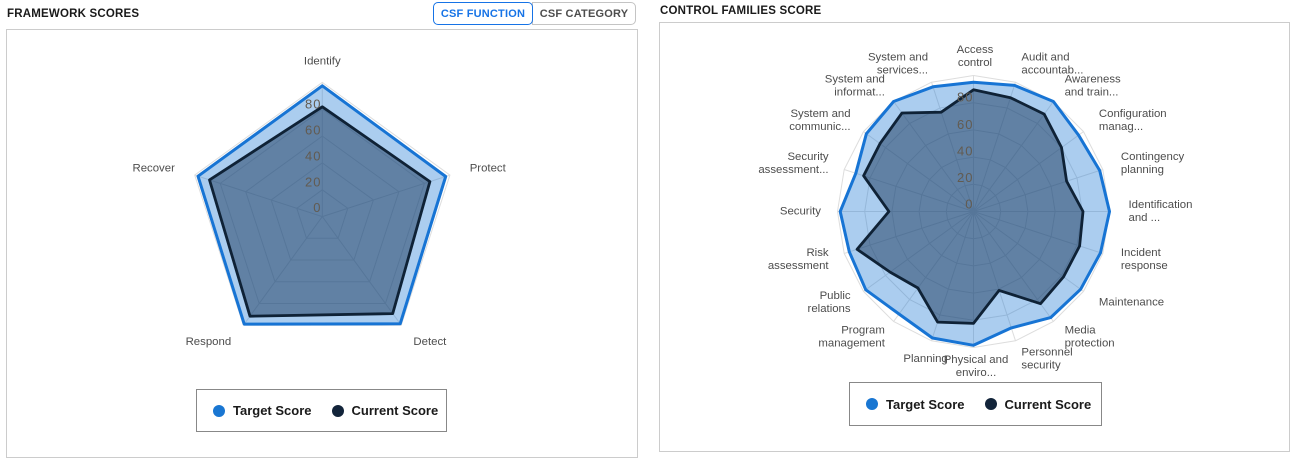 This screenshot has width=1297, height=462. What do you see at coordinates (1153, 157) in the screenshot?
I see `svg-text: Contingency` at bounding box center [1153, 157].